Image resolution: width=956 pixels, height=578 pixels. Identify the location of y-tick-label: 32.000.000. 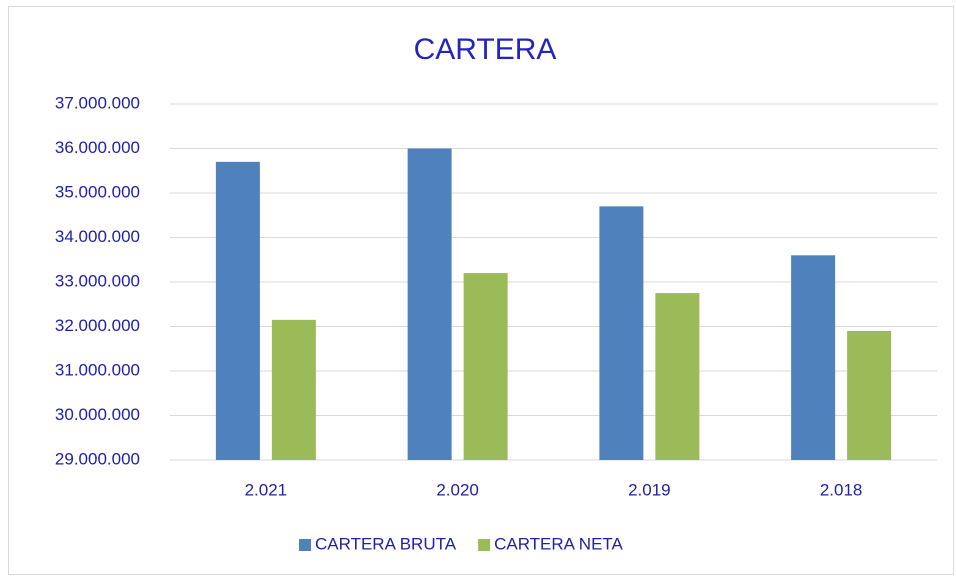
(97, 325).